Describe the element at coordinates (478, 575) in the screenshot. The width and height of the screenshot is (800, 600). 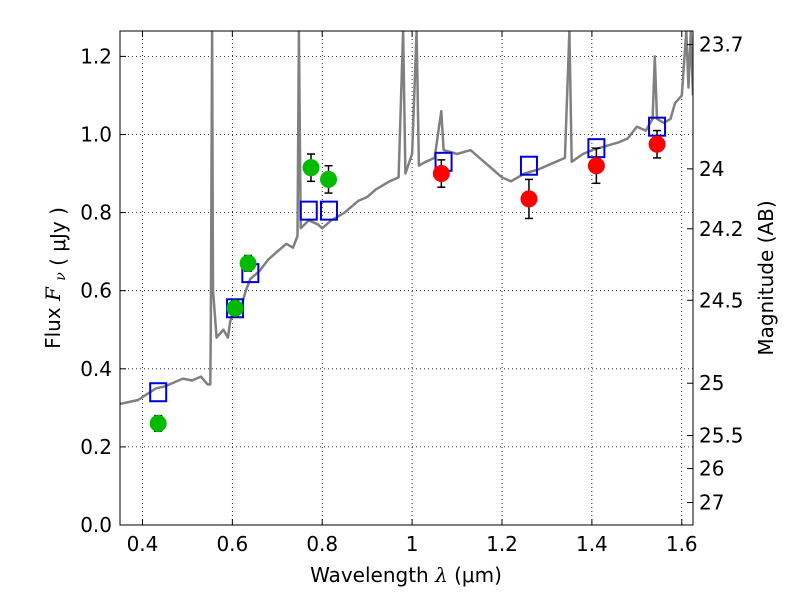
I see `x-axis-label-unit: (μm)` at that location.